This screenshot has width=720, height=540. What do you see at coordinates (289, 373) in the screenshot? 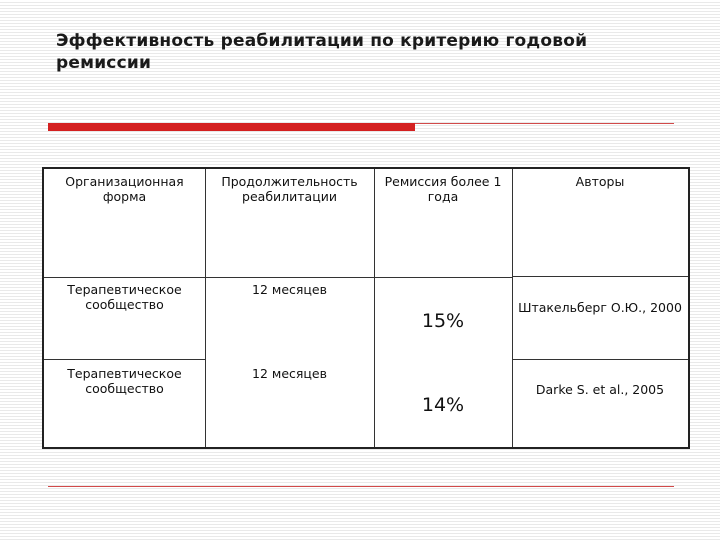
I see `row2-duration: 12 месяцев` at bounding box center [289, 373].